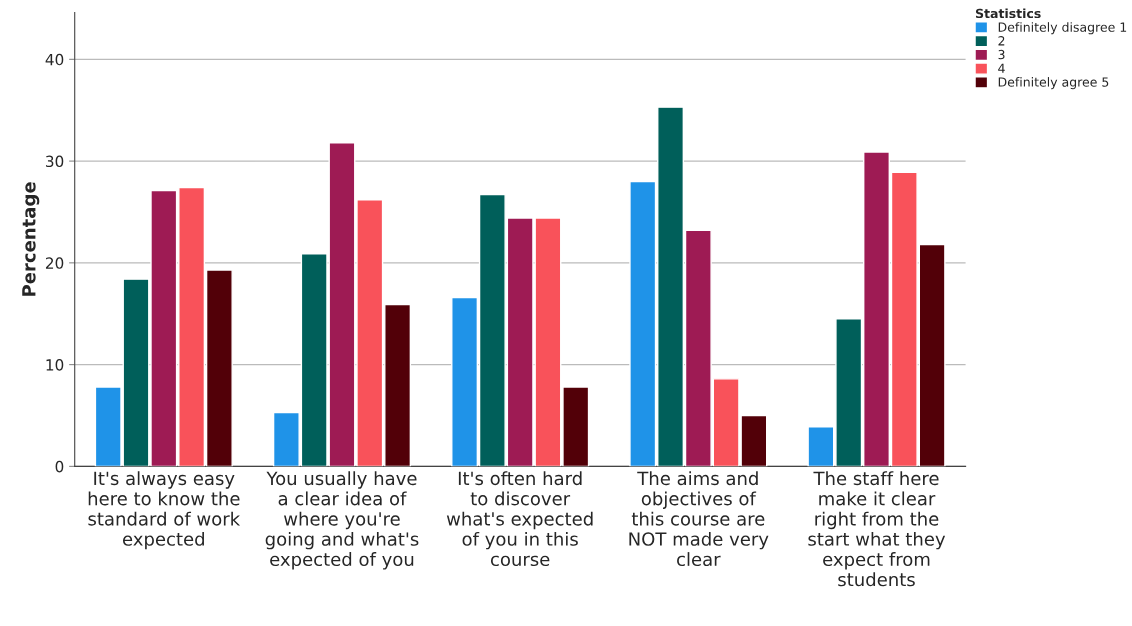  Describe the element at coordinates (55, 161) in the screenshot. I see `y-tick-label: 30` at that location.